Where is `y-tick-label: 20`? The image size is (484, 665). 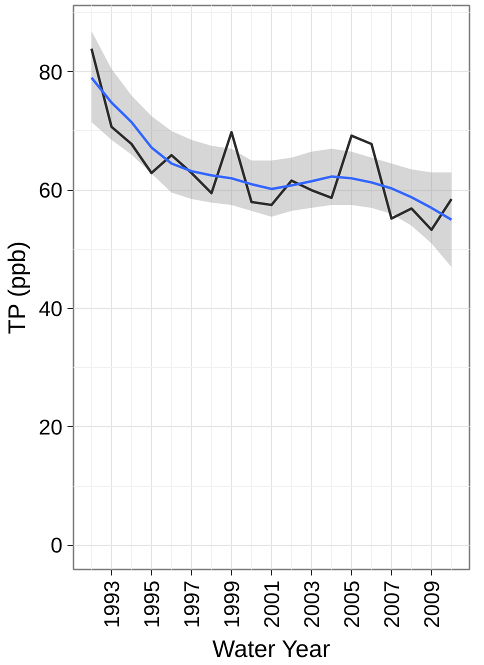 y-tick-label: 20 is located at coordinates (50, 427).